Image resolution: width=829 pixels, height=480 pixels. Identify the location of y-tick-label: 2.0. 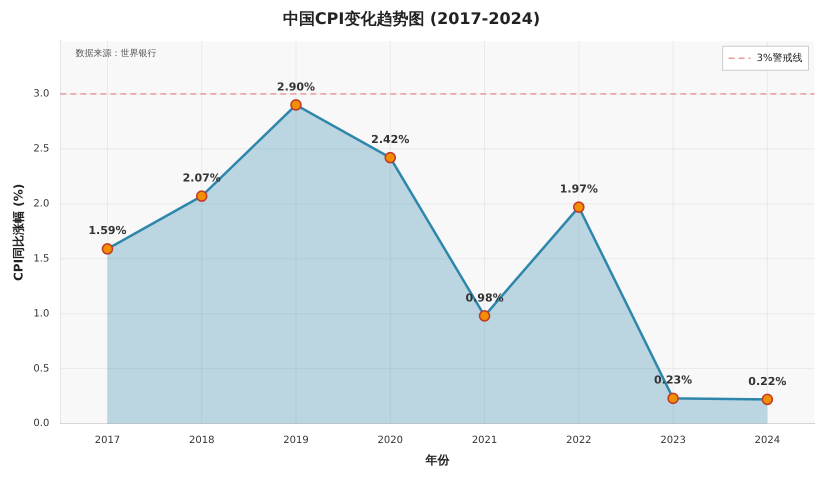
(41, 204).